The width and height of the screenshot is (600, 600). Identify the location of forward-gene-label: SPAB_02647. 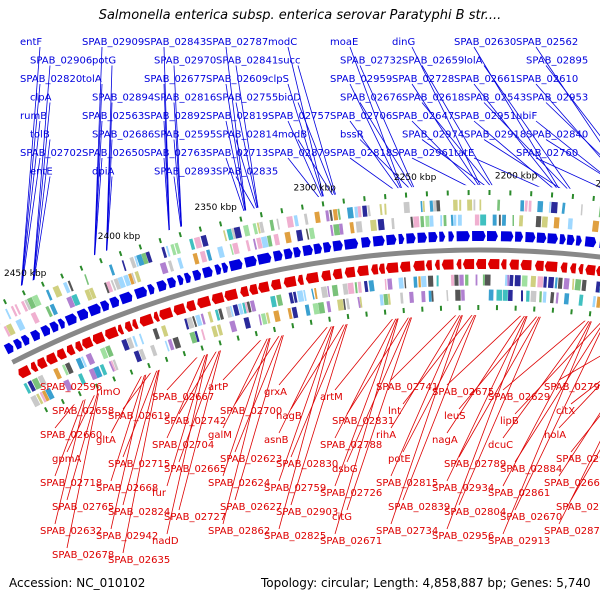
(423, 116).